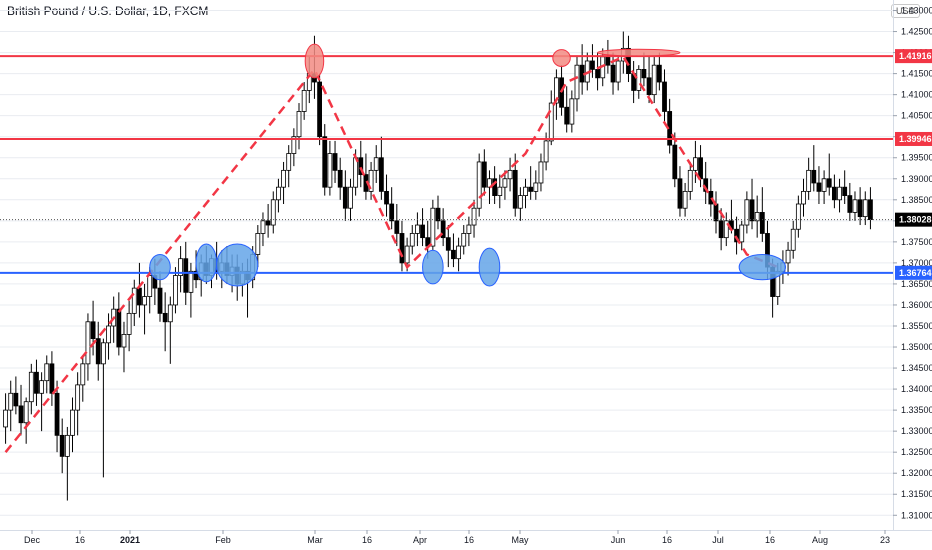 The image size is (932, 550). What do you see at coordinates (916, 473) in the screenshot?
I see `y-tick-label: 1.32000` at bounding box center [916, 473].